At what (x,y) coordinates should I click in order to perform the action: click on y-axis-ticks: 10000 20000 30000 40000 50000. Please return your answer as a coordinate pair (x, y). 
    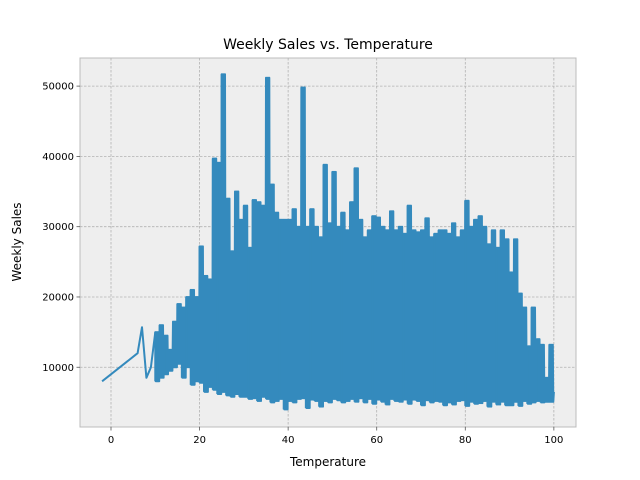
    Looking at the image, I should click on (61, 228).